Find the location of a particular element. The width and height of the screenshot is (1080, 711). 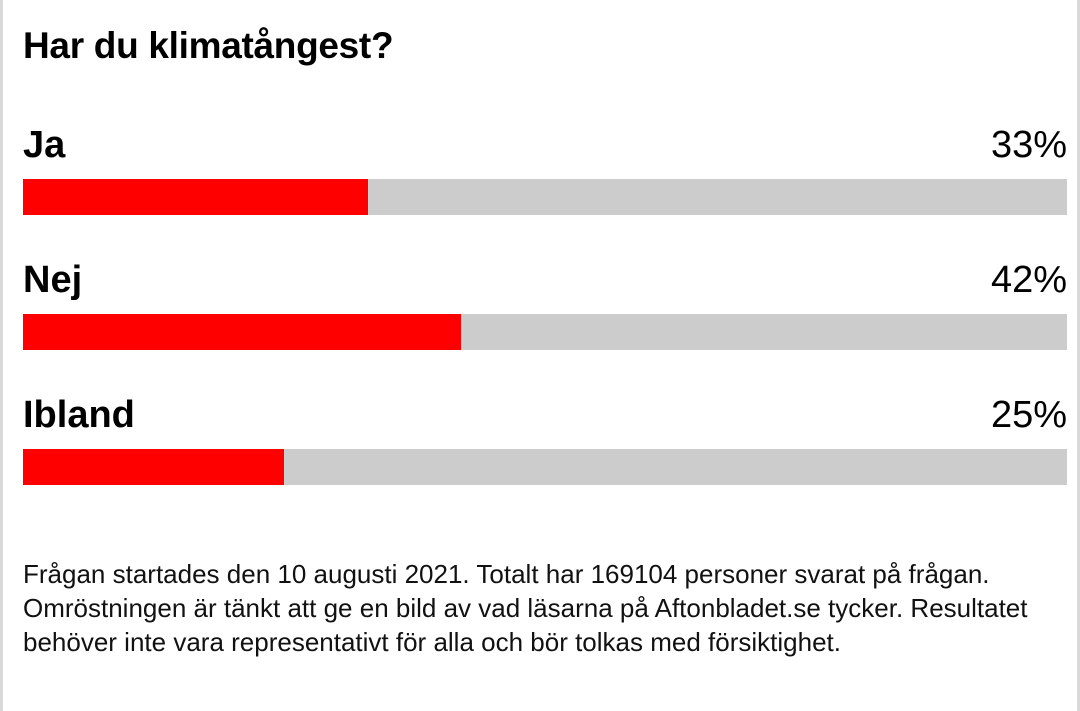

poll-option-ibland: Ibland 25% is located at coordinates (545, 436).